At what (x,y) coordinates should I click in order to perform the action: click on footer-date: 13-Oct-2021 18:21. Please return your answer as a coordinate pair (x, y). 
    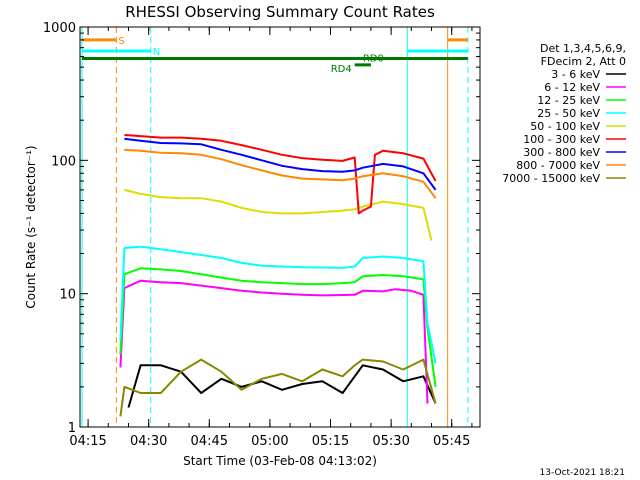
    Looking at the image, I should click on (582, 473).